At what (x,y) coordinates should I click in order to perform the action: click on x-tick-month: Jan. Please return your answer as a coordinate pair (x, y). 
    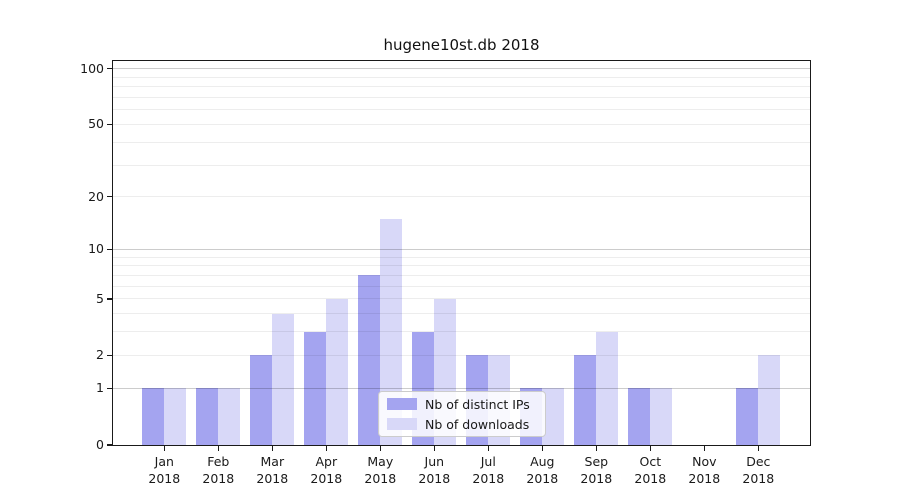
    Looking at the image, I should click on (164, 461).